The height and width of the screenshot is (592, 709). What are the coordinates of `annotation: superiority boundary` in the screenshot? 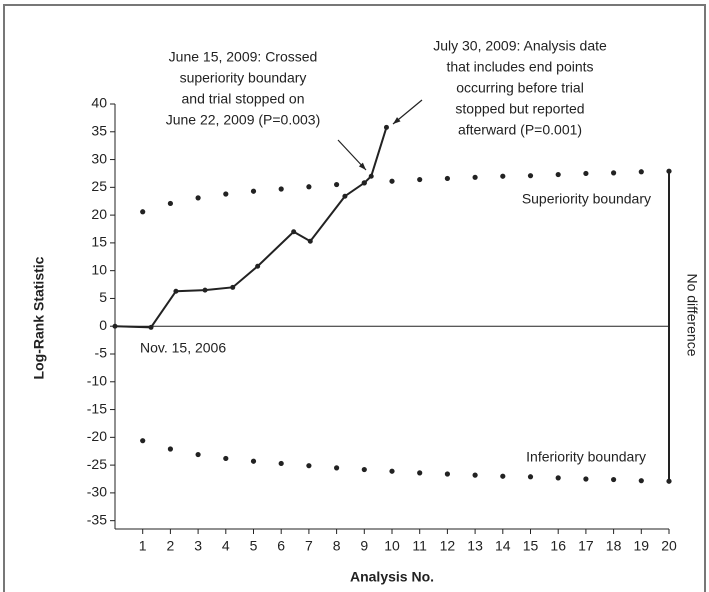 It's located at (243, 78).